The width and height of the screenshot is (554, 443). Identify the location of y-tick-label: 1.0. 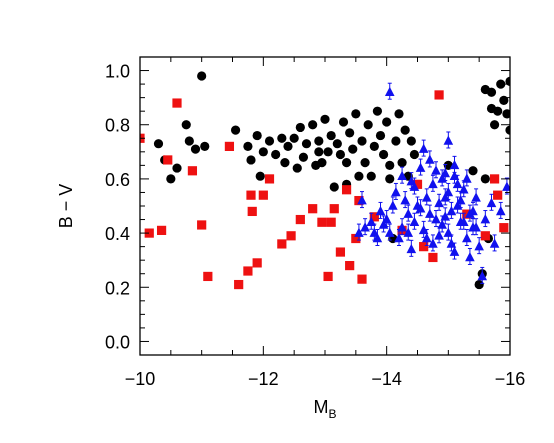
(117, 72).